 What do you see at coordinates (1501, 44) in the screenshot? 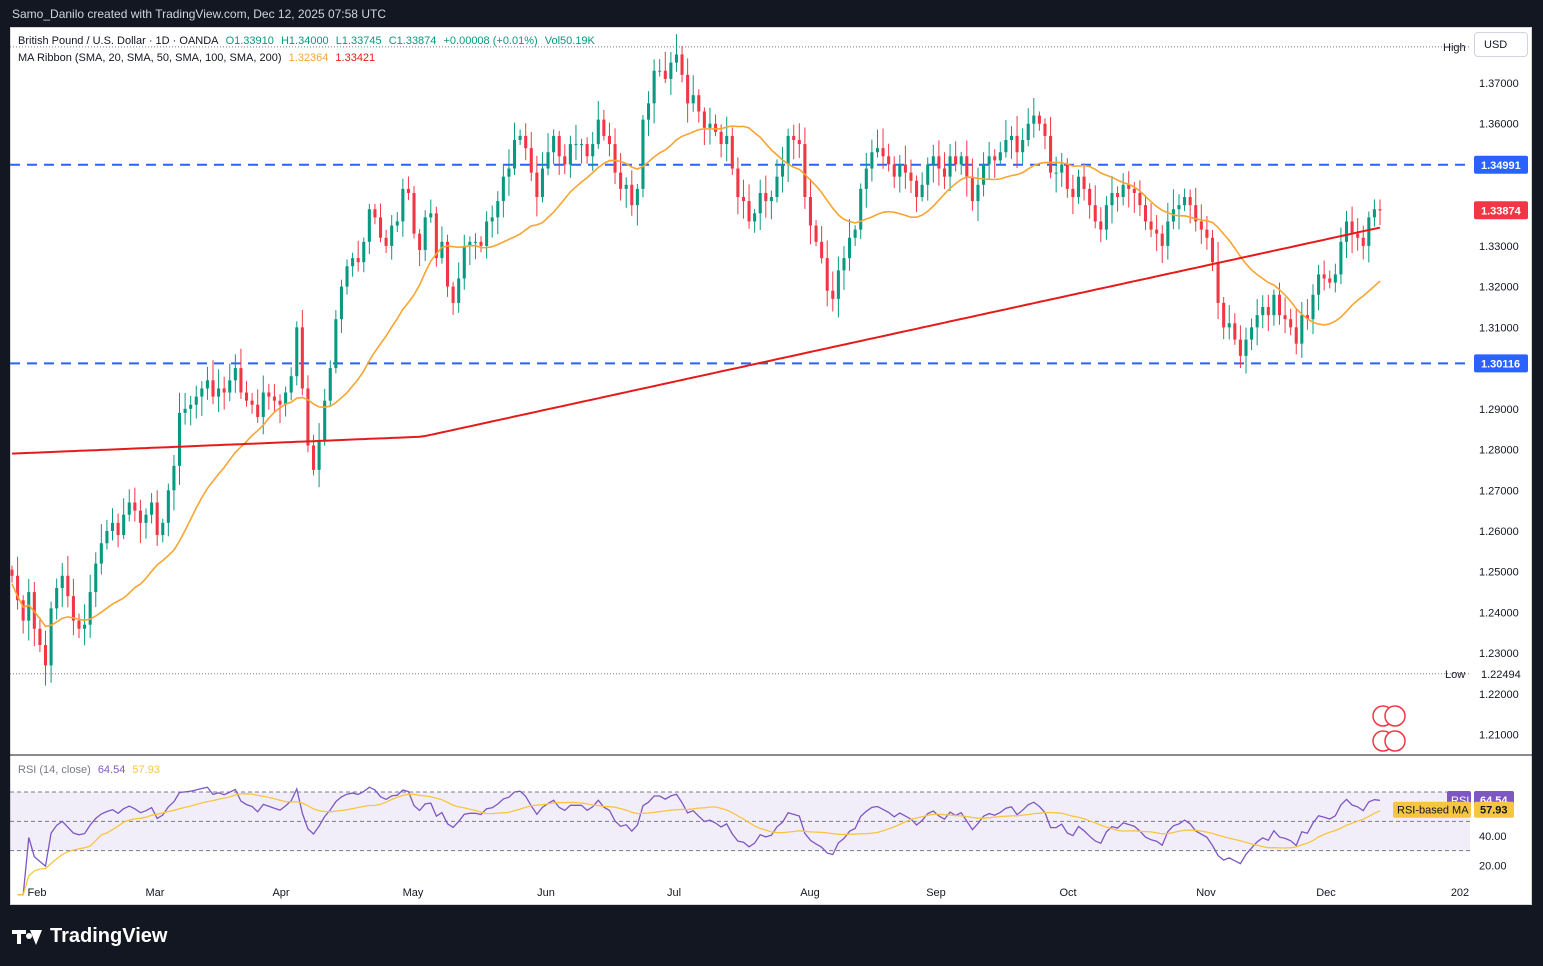
I see `currency-button: USD` at bounding box center [1501, 44].